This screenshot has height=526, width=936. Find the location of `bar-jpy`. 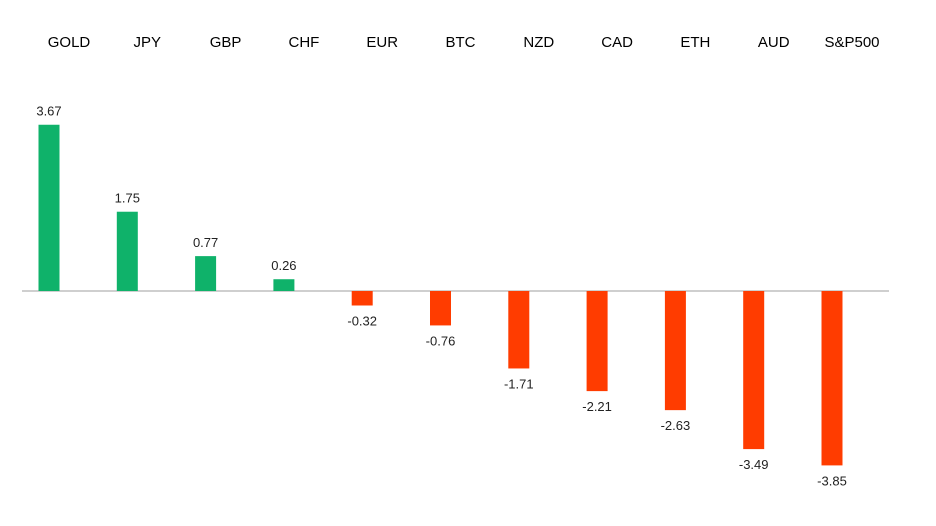

bar-jpy is located at coordinates (127, 251).